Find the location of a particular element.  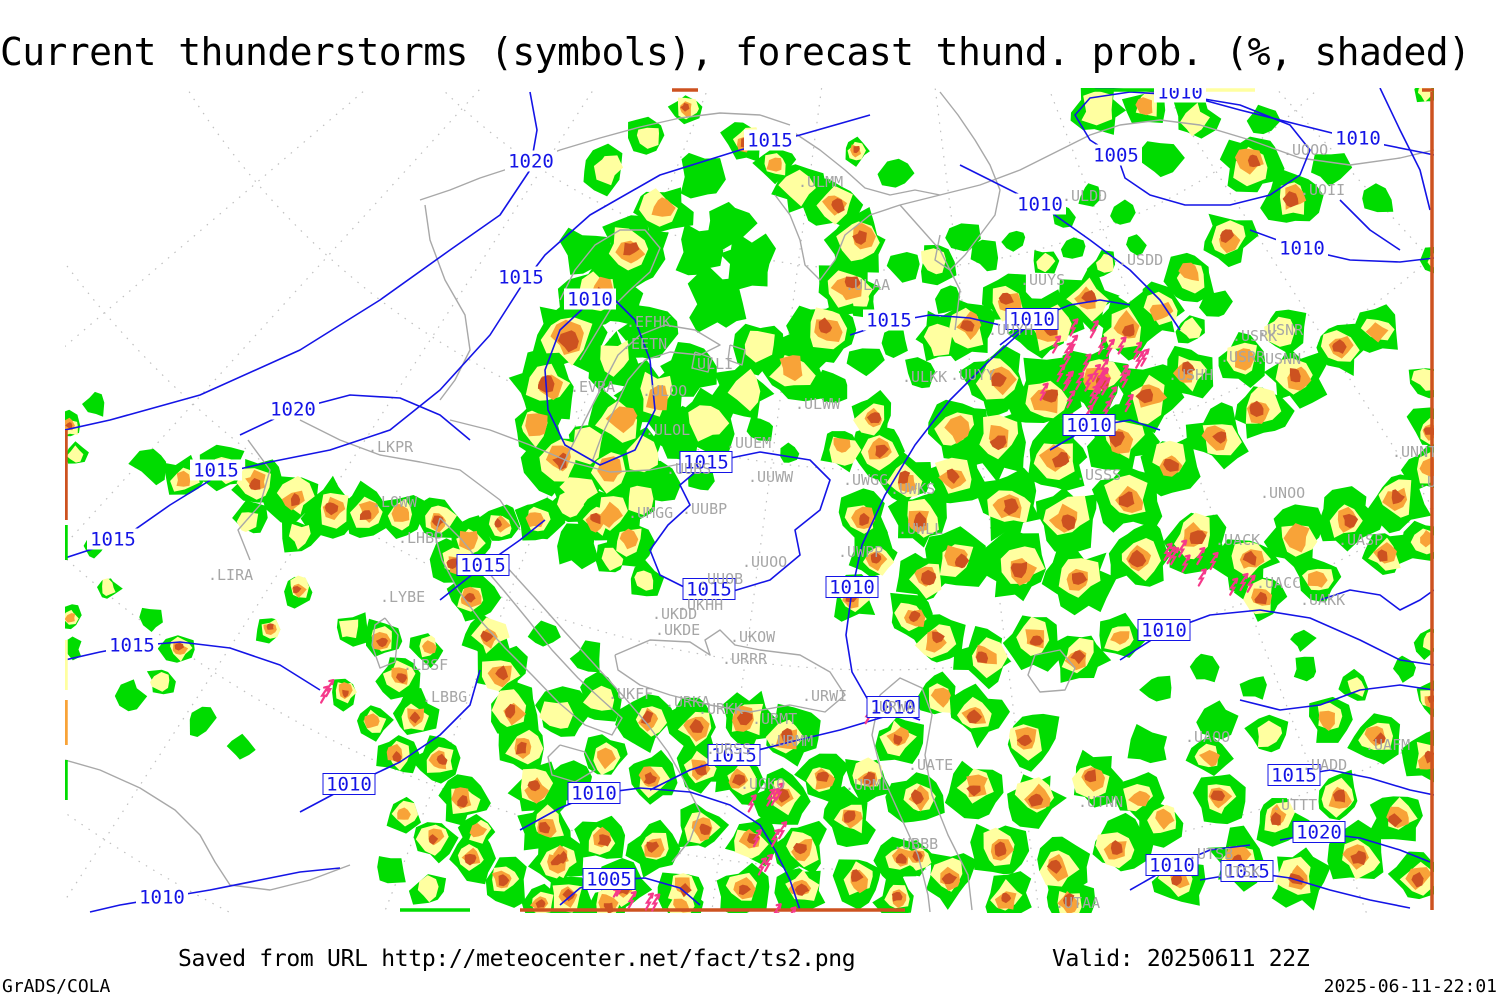

station-label: .EVRA is located at coordinates (592, 387).